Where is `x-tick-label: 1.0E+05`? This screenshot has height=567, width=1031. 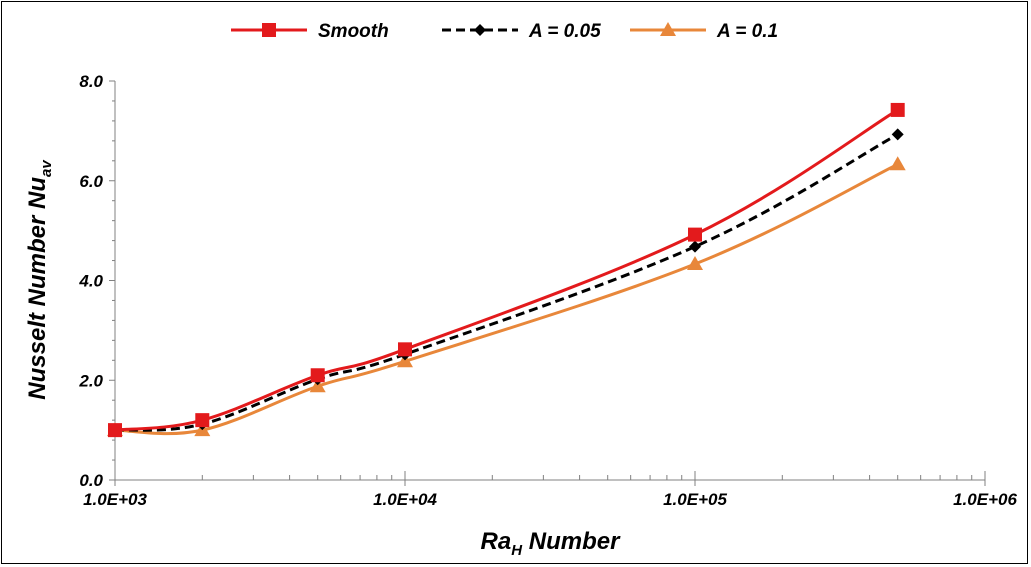 x-tick-label: 1.0E+05 is located at coordinates (695, 499).